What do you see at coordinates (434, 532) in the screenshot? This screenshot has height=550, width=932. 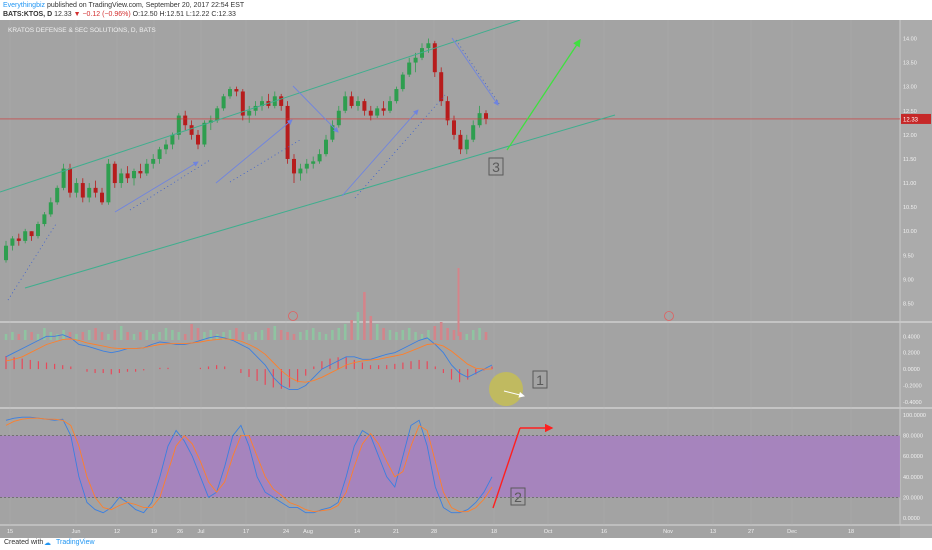 I see `time-tick-label: 28` at bounding box center [434, 532].